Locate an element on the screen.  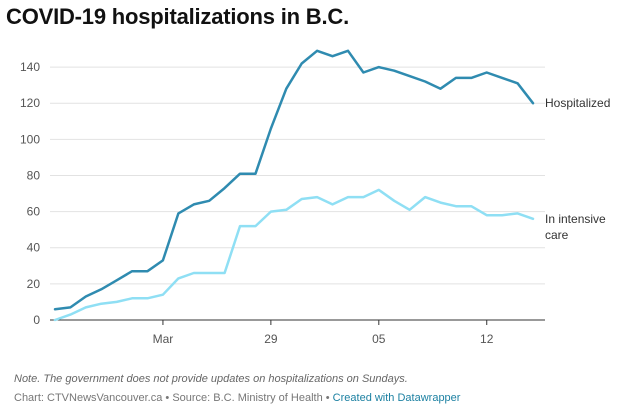
x-tick-label-05: 05 is located at coordinates (379, 339).